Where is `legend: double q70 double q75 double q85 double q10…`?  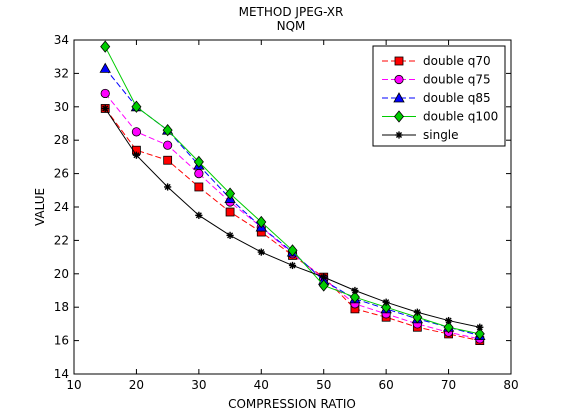
legend: double q70 double q75 double q85 double q10… is located at coordinates (439, 96).